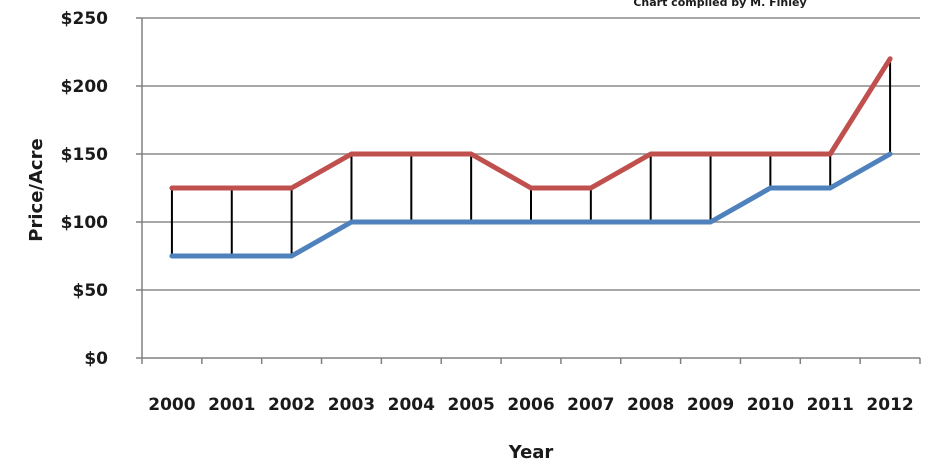 The width and height of the screenshot is (928, 465). What do you see at coordinates (719, 4) in the screenshot?
I see `chart-credit-note: Chart compiled by M. Finley` at bounding box center [719, 4].